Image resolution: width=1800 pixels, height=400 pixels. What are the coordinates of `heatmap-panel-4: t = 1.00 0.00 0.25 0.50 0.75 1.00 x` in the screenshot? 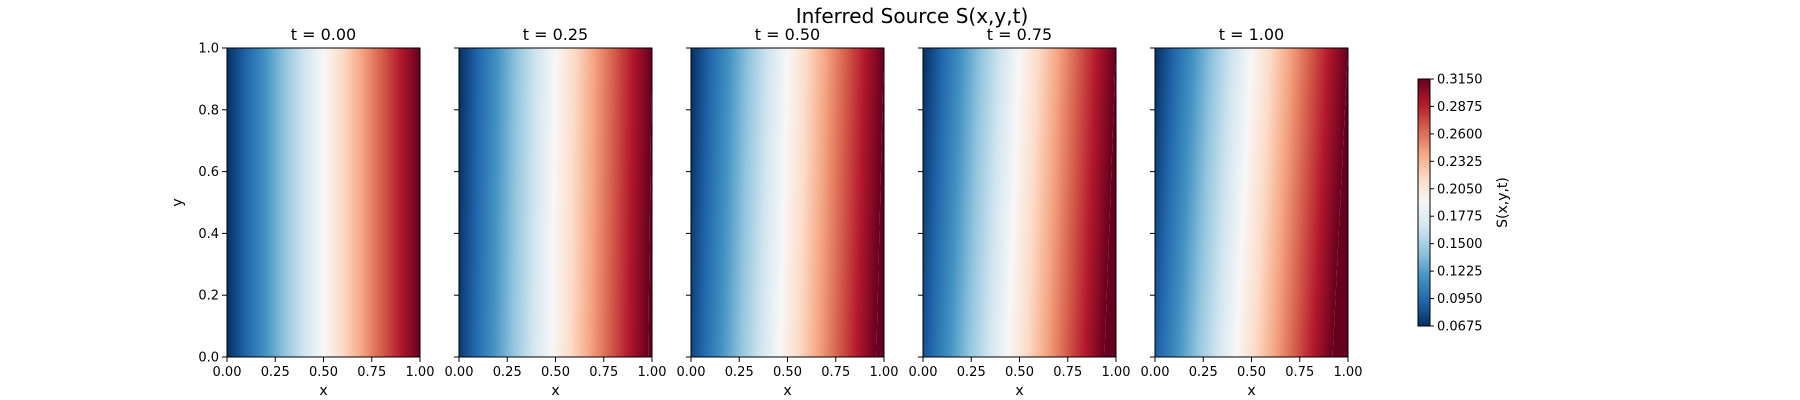 It's located at (1252, 212).